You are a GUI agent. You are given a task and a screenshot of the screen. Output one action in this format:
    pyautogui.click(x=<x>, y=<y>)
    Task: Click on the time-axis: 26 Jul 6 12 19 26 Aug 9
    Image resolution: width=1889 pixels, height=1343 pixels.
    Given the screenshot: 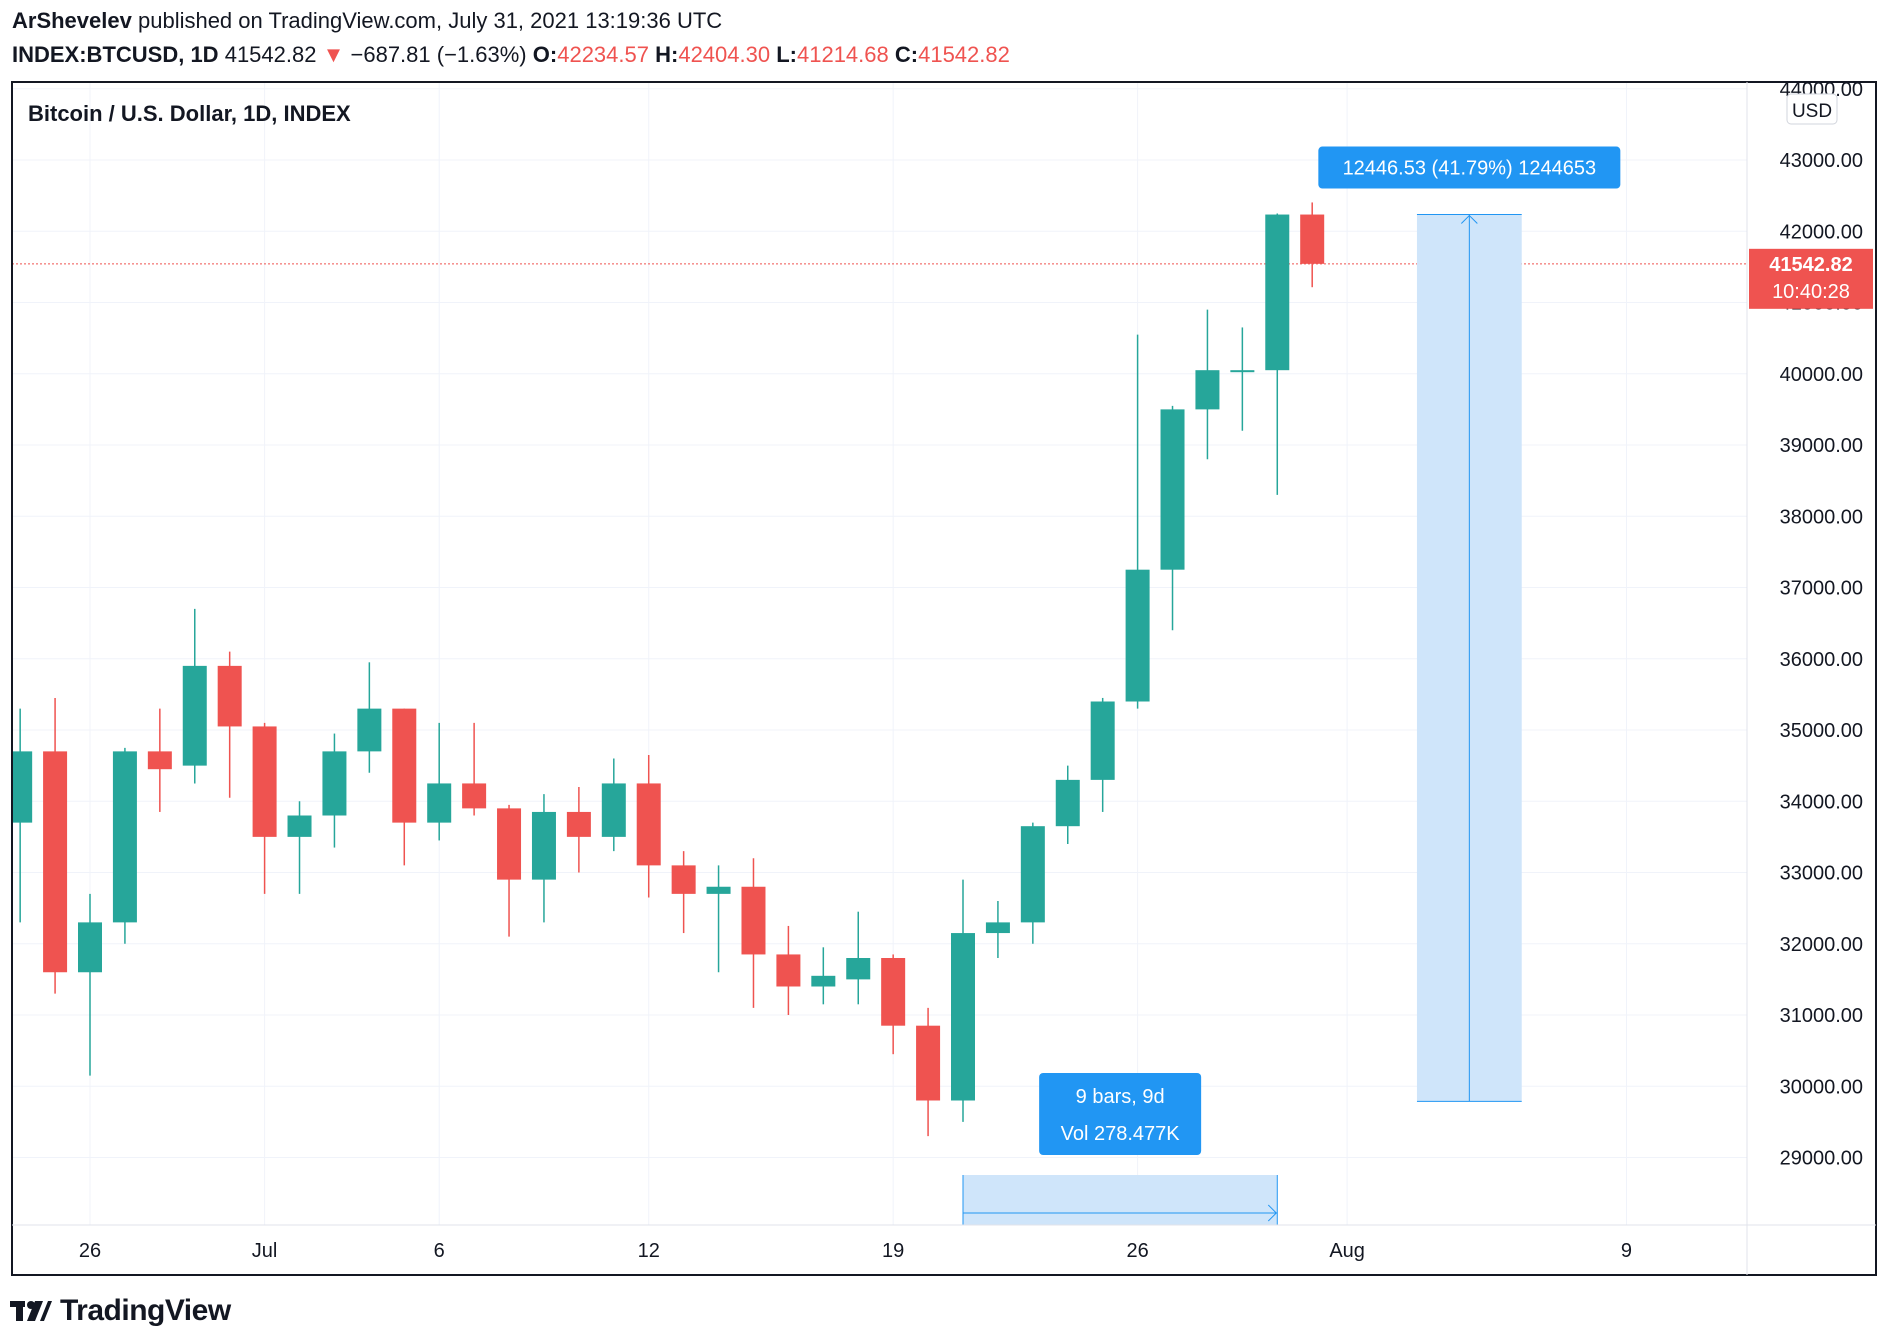 What is the action you would take?
    pyautogui.click(x=855, y=1251)
    